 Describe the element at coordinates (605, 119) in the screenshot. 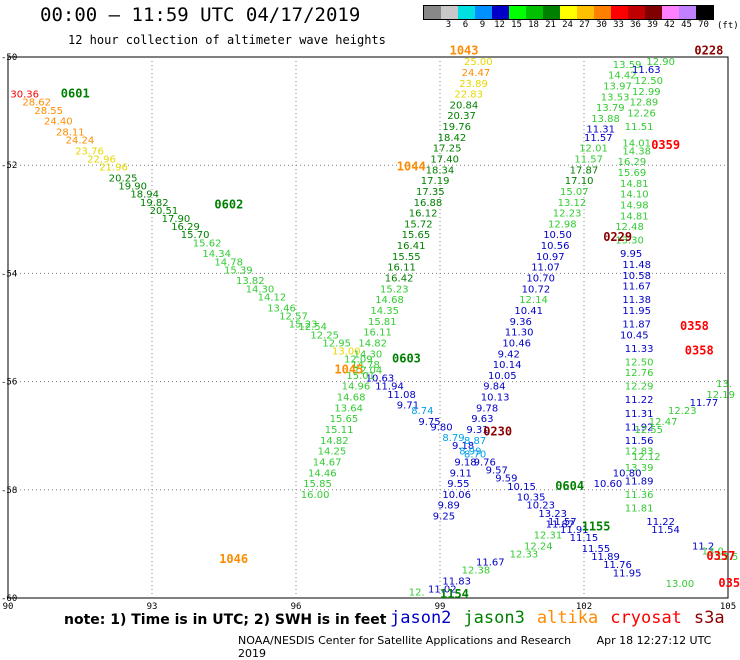

I see `swh-value: 13.88` at that location.